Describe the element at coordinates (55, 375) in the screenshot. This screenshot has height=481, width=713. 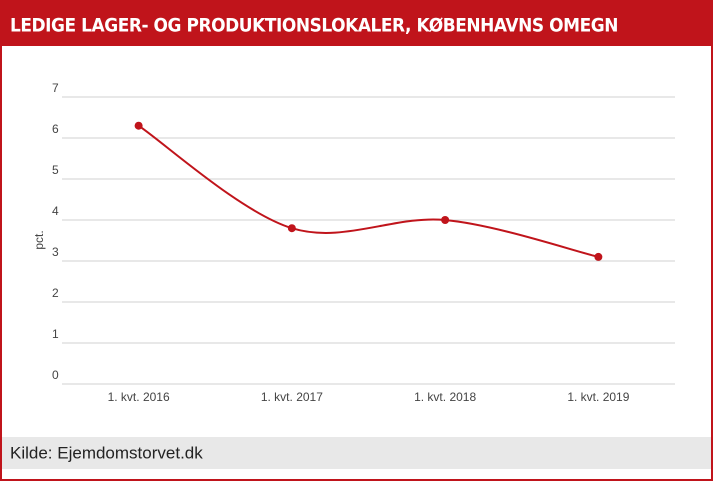
I see `y-tick-label: 0` at that location.